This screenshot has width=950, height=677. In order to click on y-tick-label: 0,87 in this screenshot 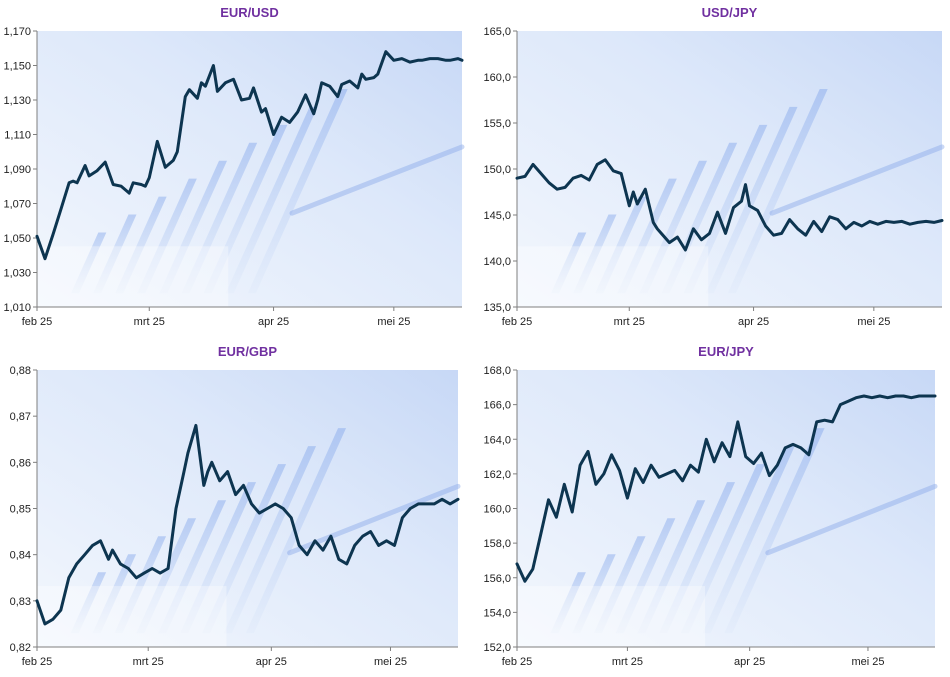, I will do `click(20, 417)`.